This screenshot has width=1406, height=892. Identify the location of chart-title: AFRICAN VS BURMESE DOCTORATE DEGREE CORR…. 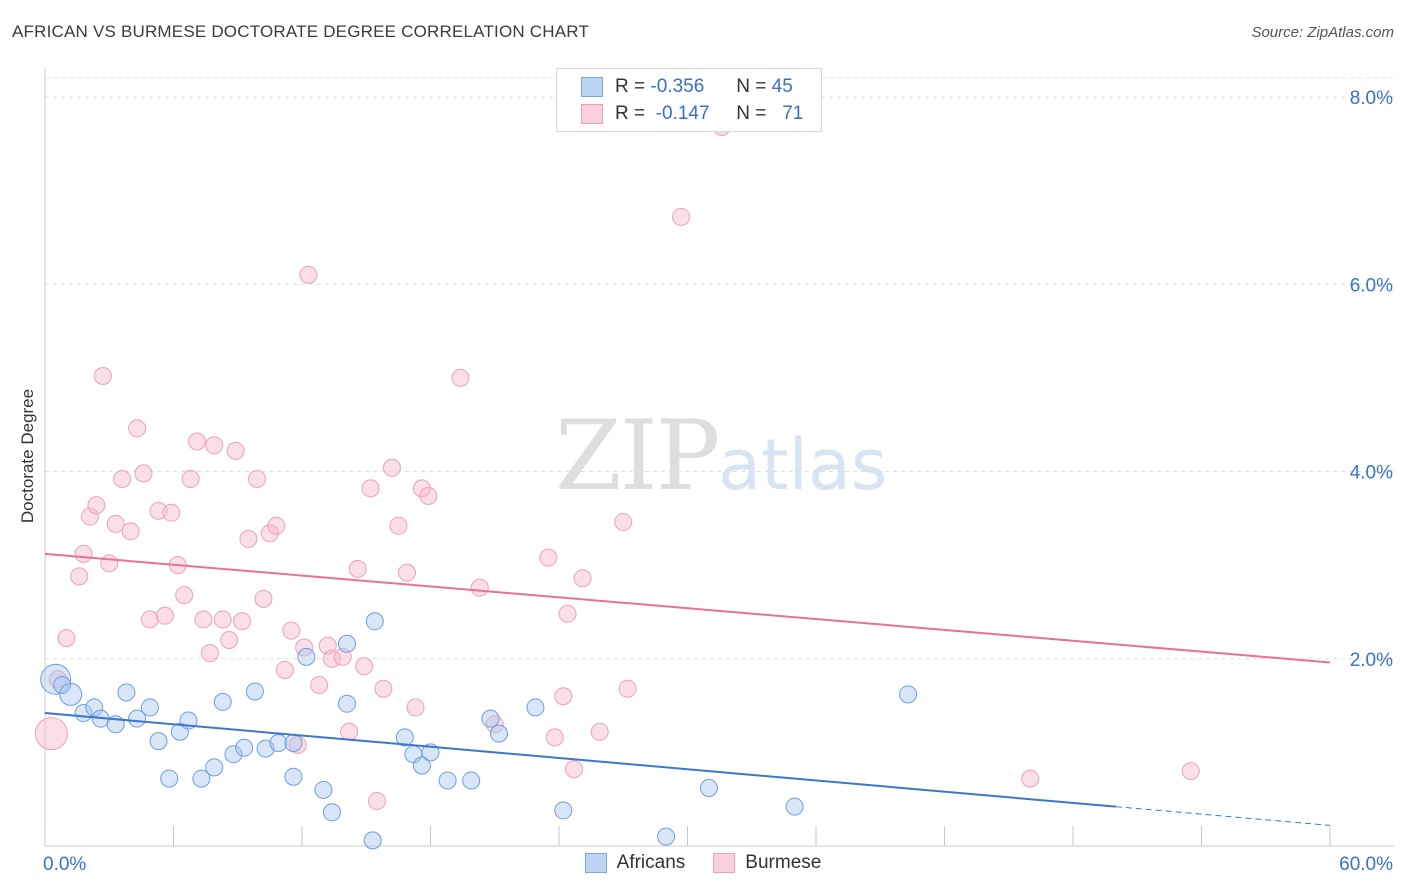
(301, 31).